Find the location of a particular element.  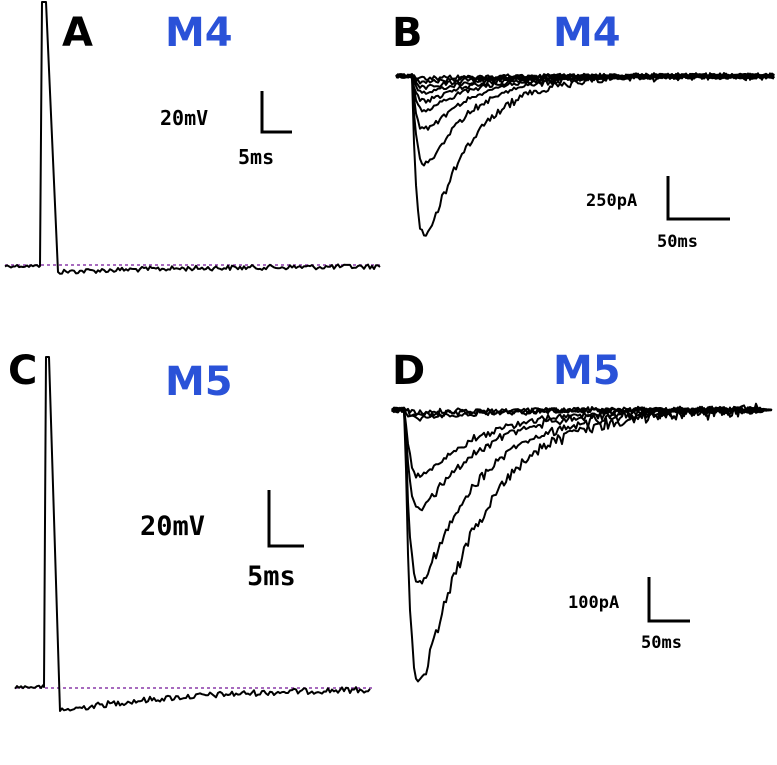

panel-letter-b: B is located at coordinates (407, 33).